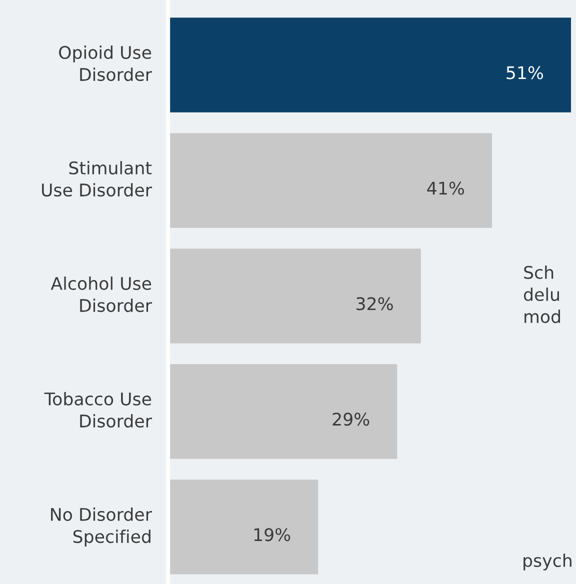 The height and width of the screenshot is (584, 576). What do you see at coordinates (524, 73) in the screenshot?
I see `data-label: 51%` at bounding box center [524, 73].